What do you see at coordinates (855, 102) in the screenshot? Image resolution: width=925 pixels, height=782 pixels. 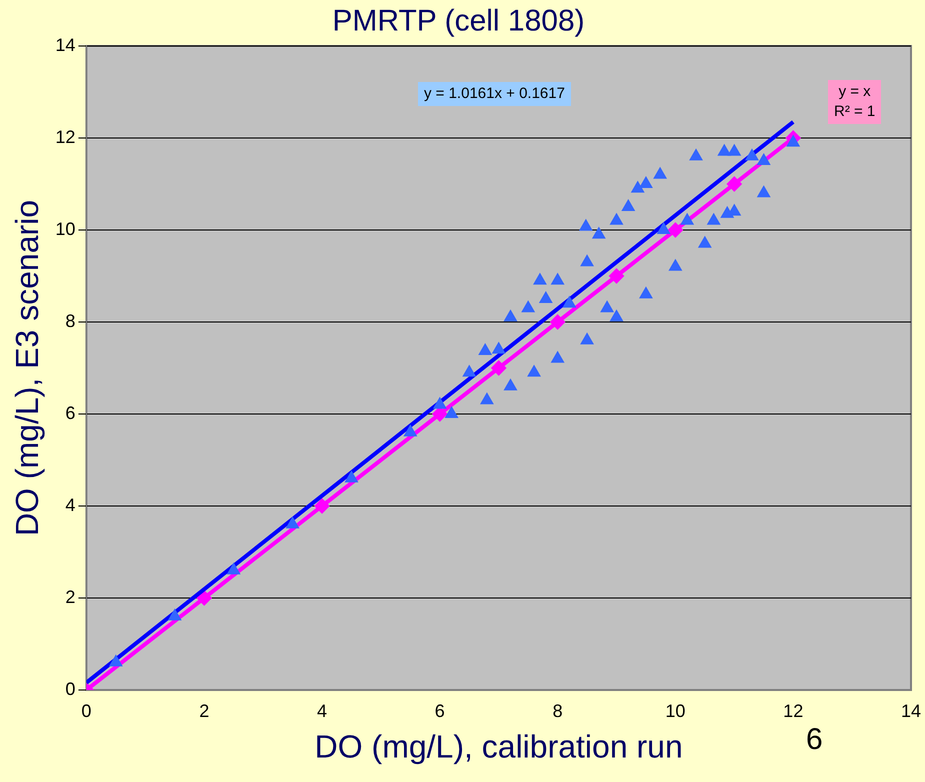 I see `annotation: y = x R² = 1` at bounding box center [855, 102].